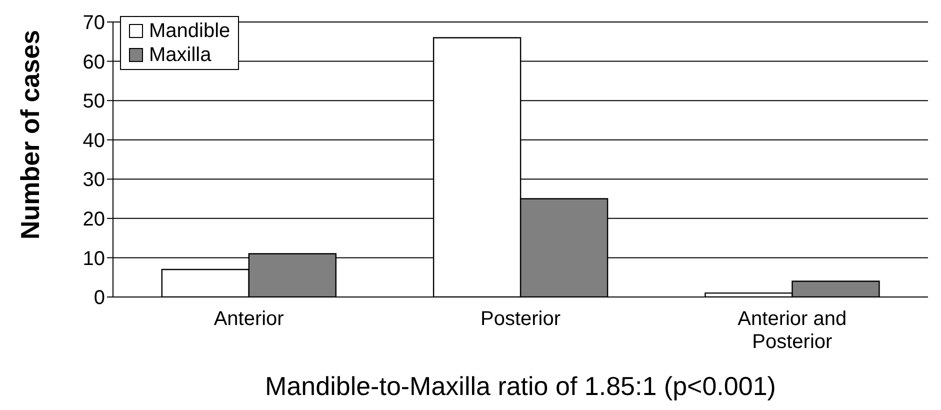  I want to click on x-axis-title: Mandible-to-Maxilla ratio of 1.85:1 (p<0.001), so click(520, 386).